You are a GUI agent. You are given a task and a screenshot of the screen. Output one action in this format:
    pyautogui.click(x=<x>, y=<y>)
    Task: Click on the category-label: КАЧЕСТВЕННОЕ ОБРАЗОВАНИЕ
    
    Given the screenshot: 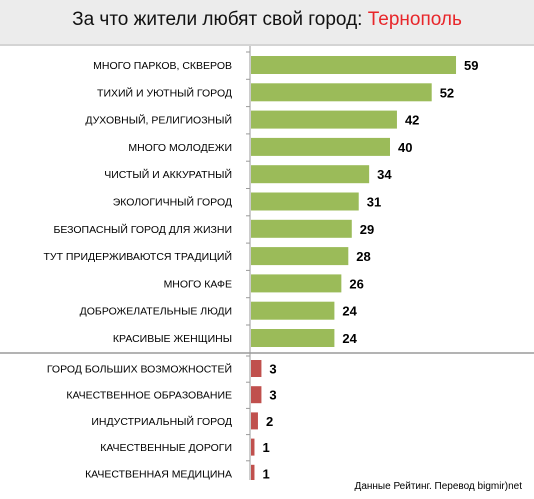 What is the action you would take?
    pyautogui.click(x=149, y=396)
    